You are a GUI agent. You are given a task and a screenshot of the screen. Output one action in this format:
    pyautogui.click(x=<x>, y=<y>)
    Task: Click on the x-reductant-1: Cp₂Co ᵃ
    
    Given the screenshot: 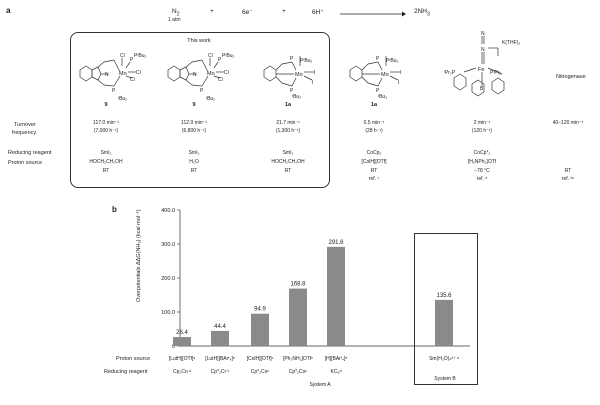 What is the action you would take?
    pyautogui.click(x=182, y=372)
    